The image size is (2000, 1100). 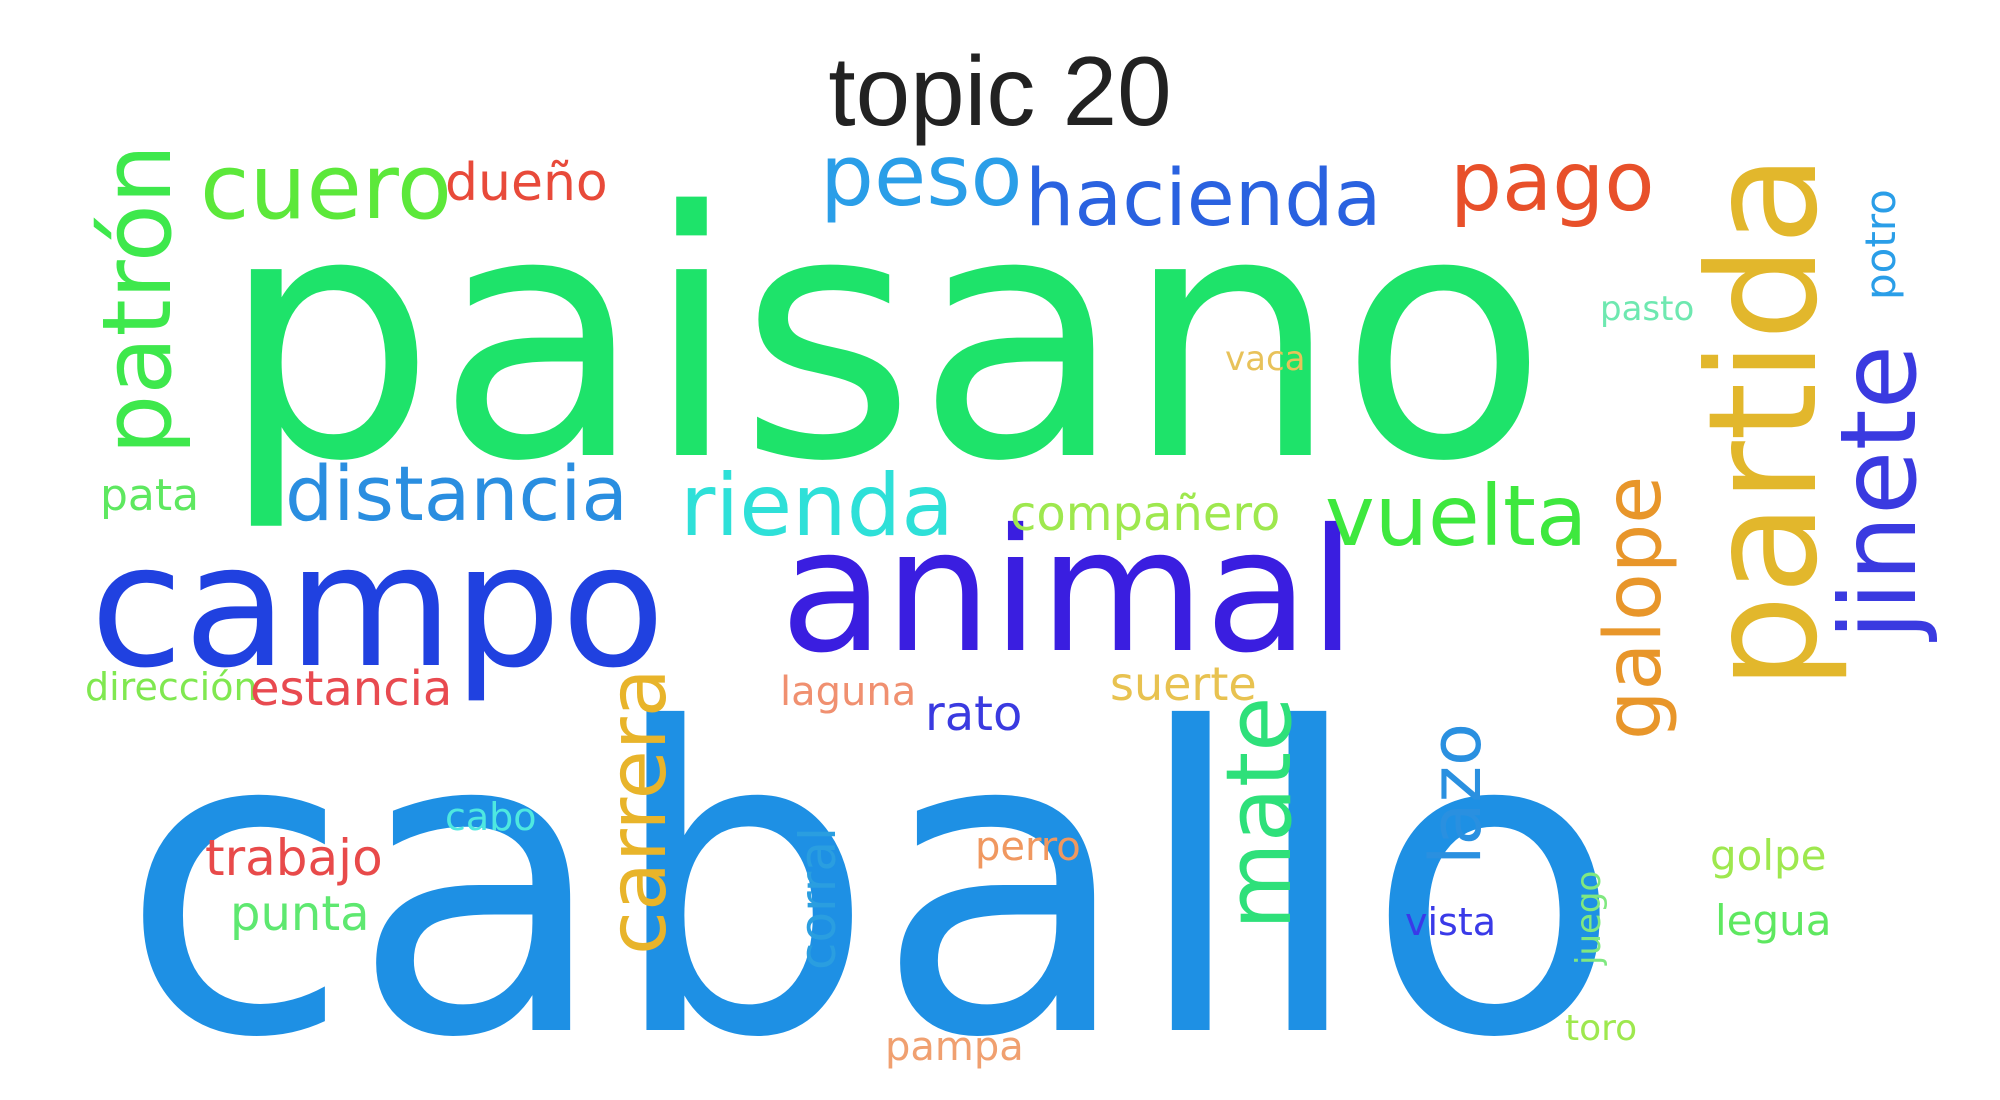 What do you see at coordinates (1880, 244) in the screenshot?
I see `word-potro: potro` at bounding box center [1880, 244].